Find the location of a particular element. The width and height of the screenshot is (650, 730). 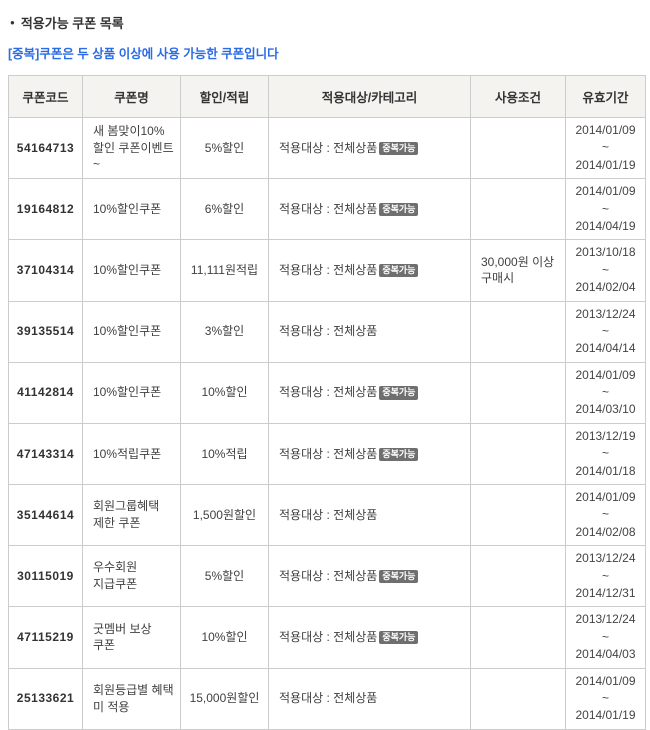

coupon-name-cell: 우수회원 지급쿠폰 is located at coordinates (131, 576).